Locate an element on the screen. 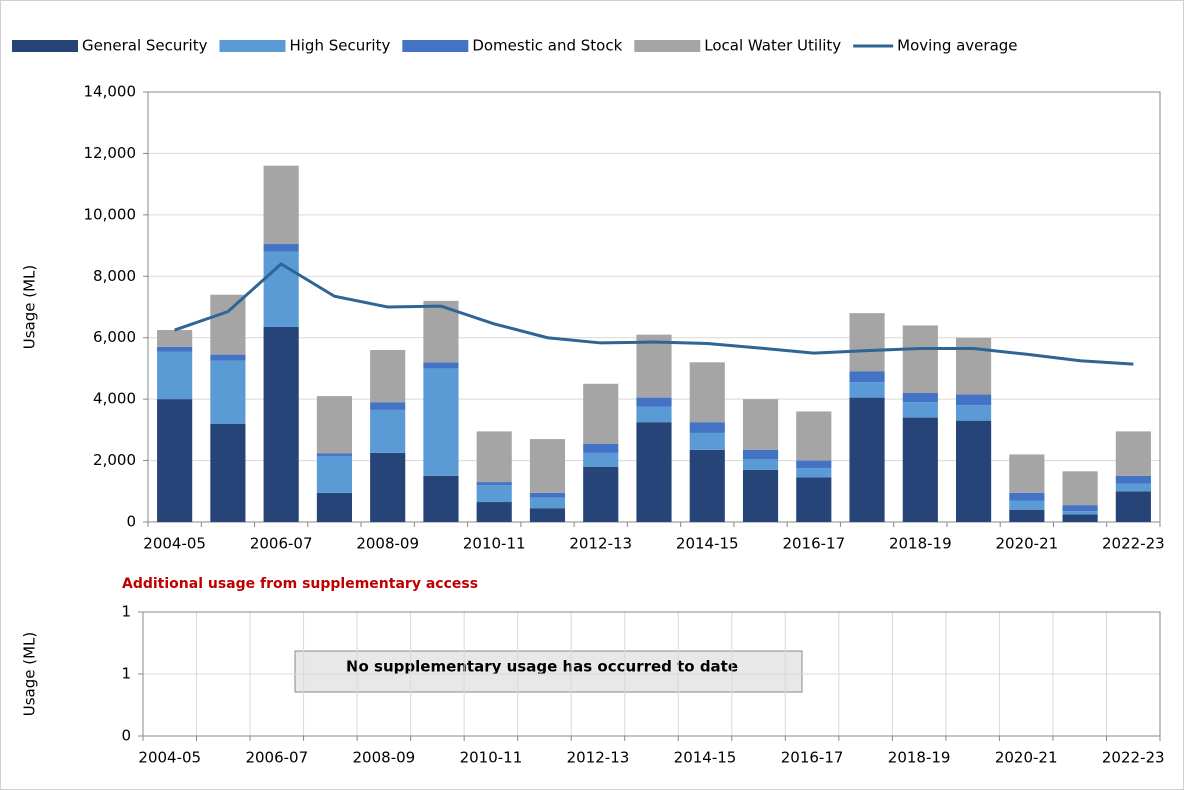 This screenshot has width=1189, height=790. y-tick-label: 4,000 is located at coordinates (114, 399).